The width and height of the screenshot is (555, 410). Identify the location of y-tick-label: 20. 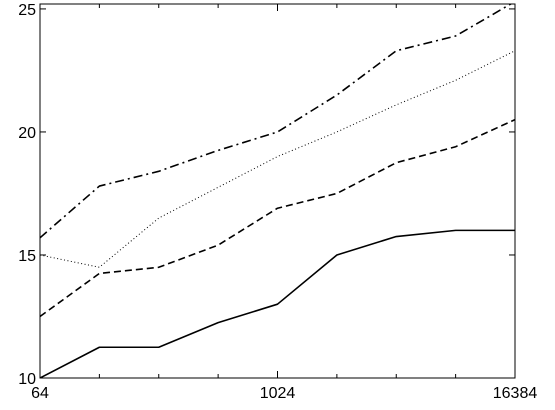
(27, 133).